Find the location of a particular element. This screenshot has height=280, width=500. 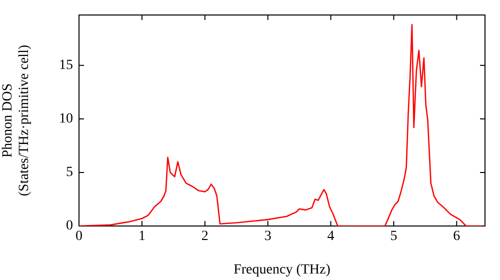

x-tick-label: 3 is located at coordinates (268, 236).